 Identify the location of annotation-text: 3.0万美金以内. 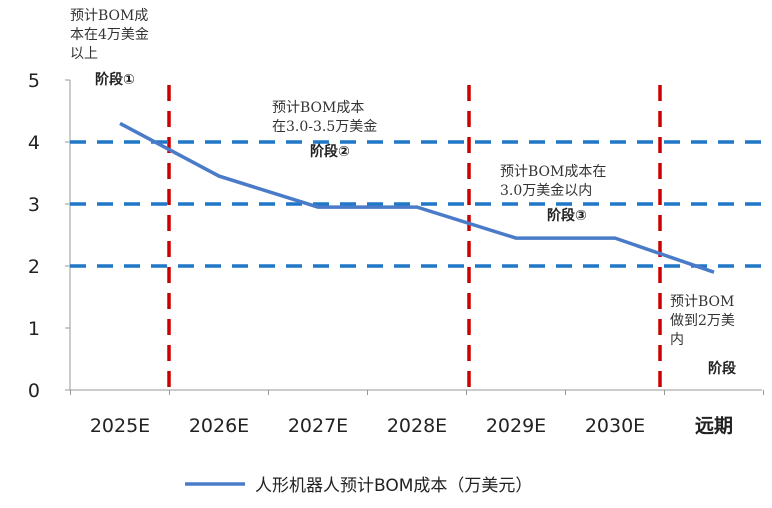
(546, 191).